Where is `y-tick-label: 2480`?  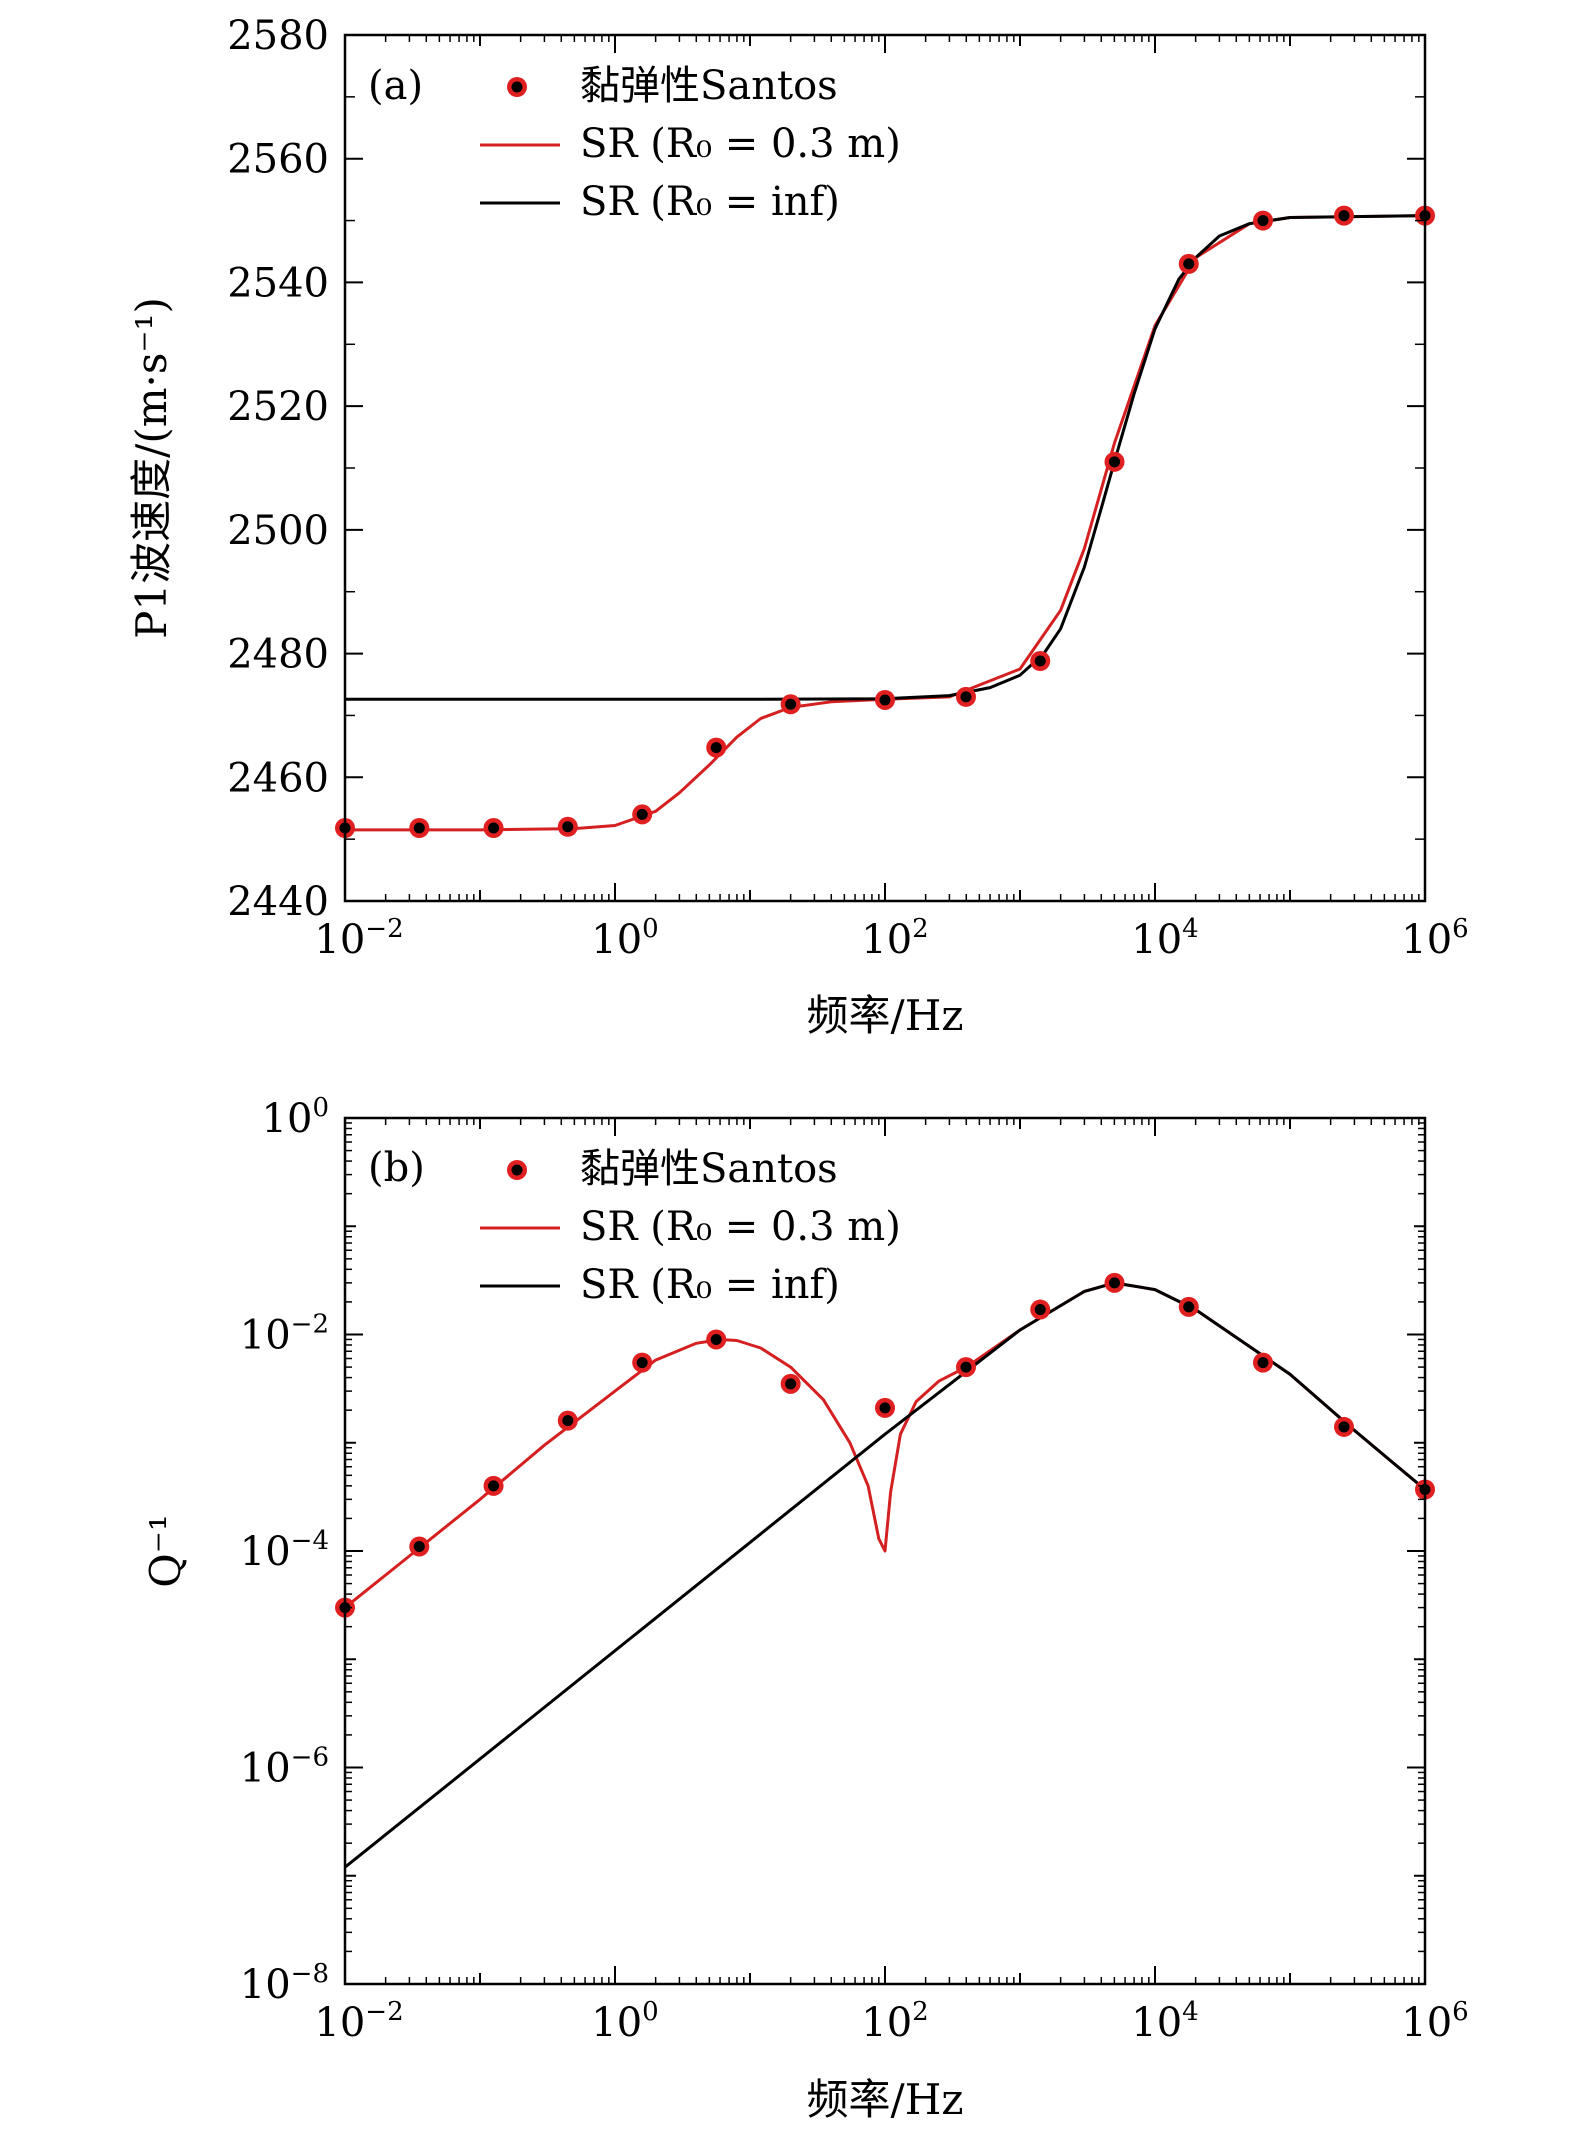
y-tick-label: 2480 is located at coordinates (278, 655).